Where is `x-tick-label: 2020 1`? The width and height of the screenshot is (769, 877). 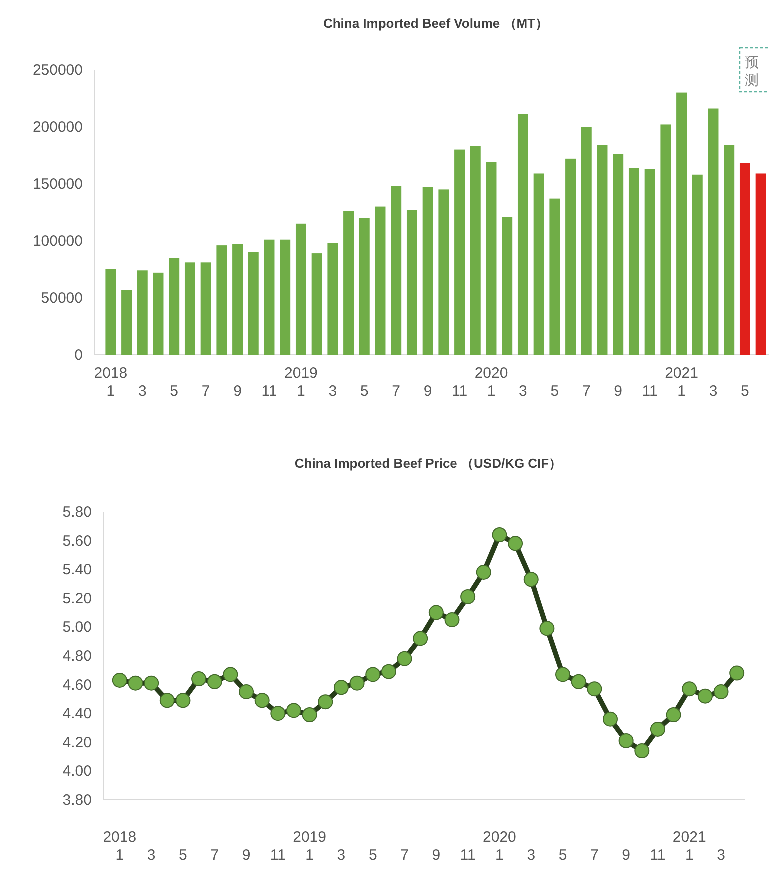
x-tick-label: 2020 1 is located at coordinates (499, 846).